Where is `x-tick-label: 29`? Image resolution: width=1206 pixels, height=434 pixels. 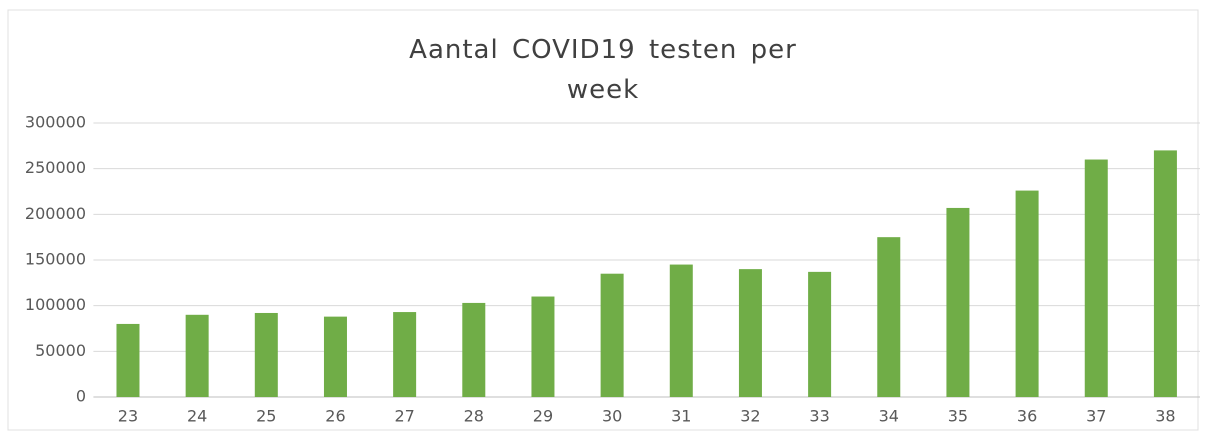
x-tick-label: 29 is located at coordinates (543, 416).